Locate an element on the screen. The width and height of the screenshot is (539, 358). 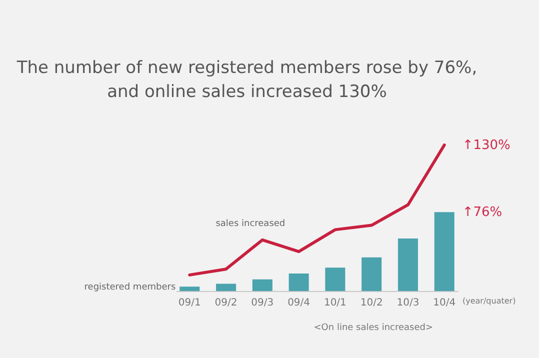
x-tick-label: 09/3 is located at coordinates (262, 303).